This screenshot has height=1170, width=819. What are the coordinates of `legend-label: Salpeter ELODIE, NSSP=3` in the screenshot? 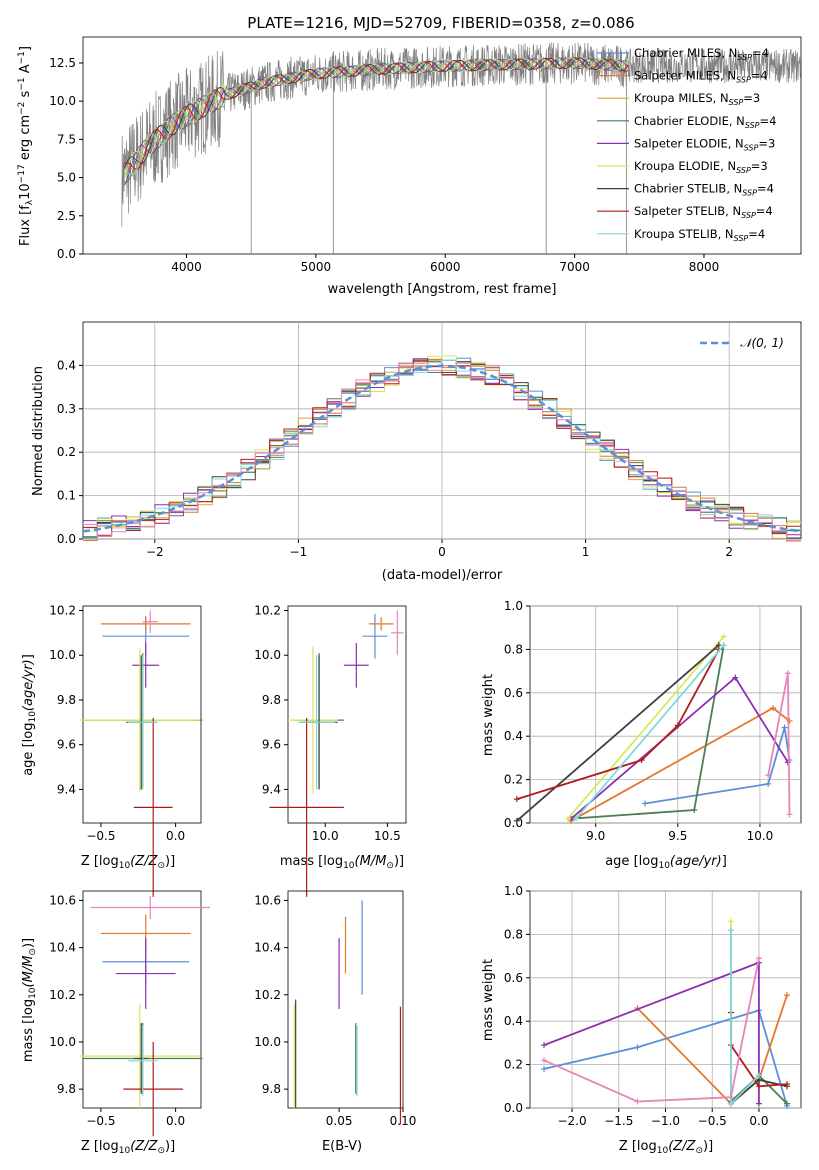 It's located at (704, 144).